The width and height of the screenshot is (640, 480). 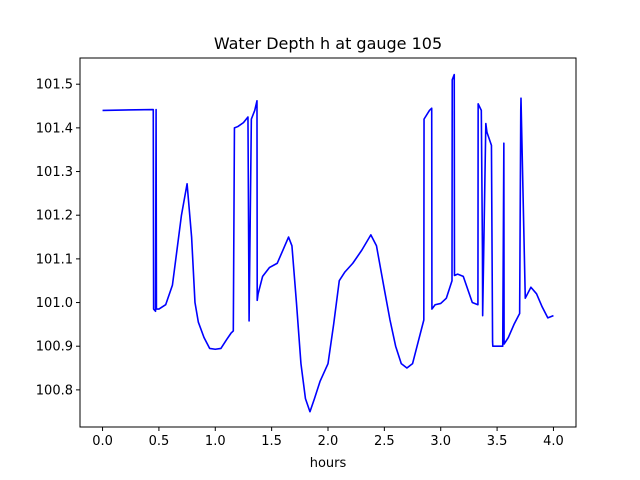 What do you see at coordinates (440, 441) in the screenshot?
I see `x-tick-label: 3.0` at bounding box center [440, 441].